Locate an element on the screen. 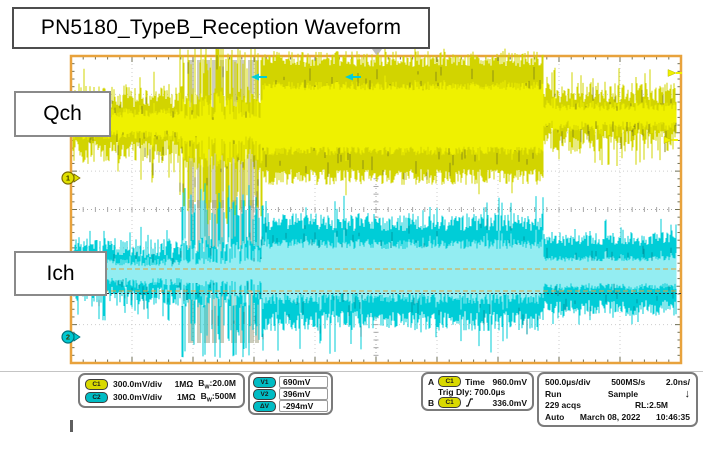 The width and height of the screenshot is (703, 455). sample-resolution: 2.0ns/ is located at coordinates (677, 382).